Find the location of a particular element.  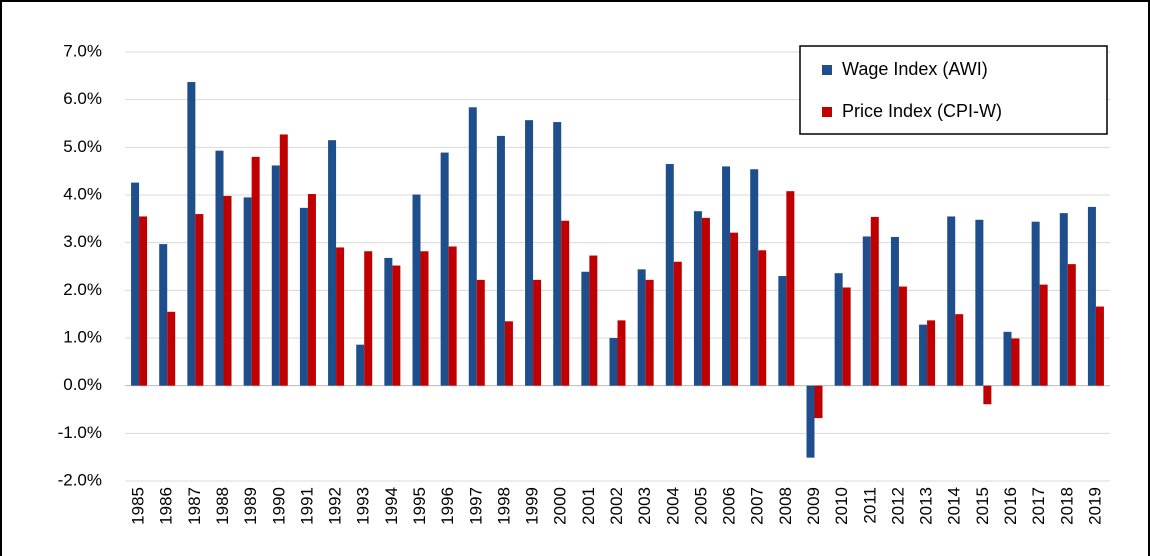

x-tick-label: 1998 is located at coordinates (503, 506).